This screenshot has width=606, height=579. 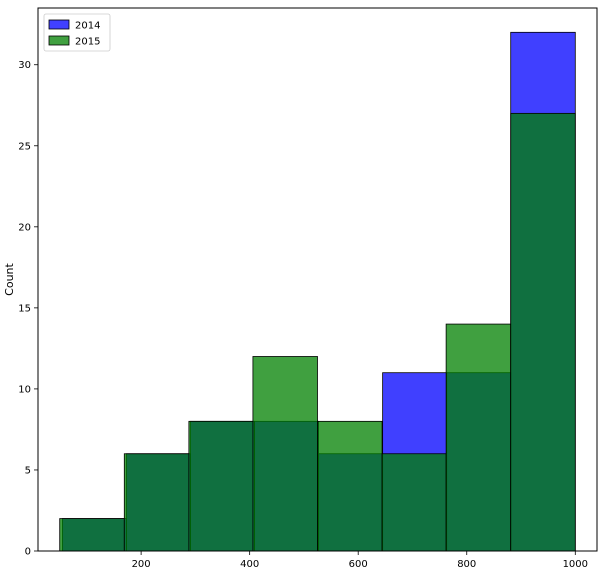 I want to click on legend-label-2014: 2014, so click(x=87, y=26).